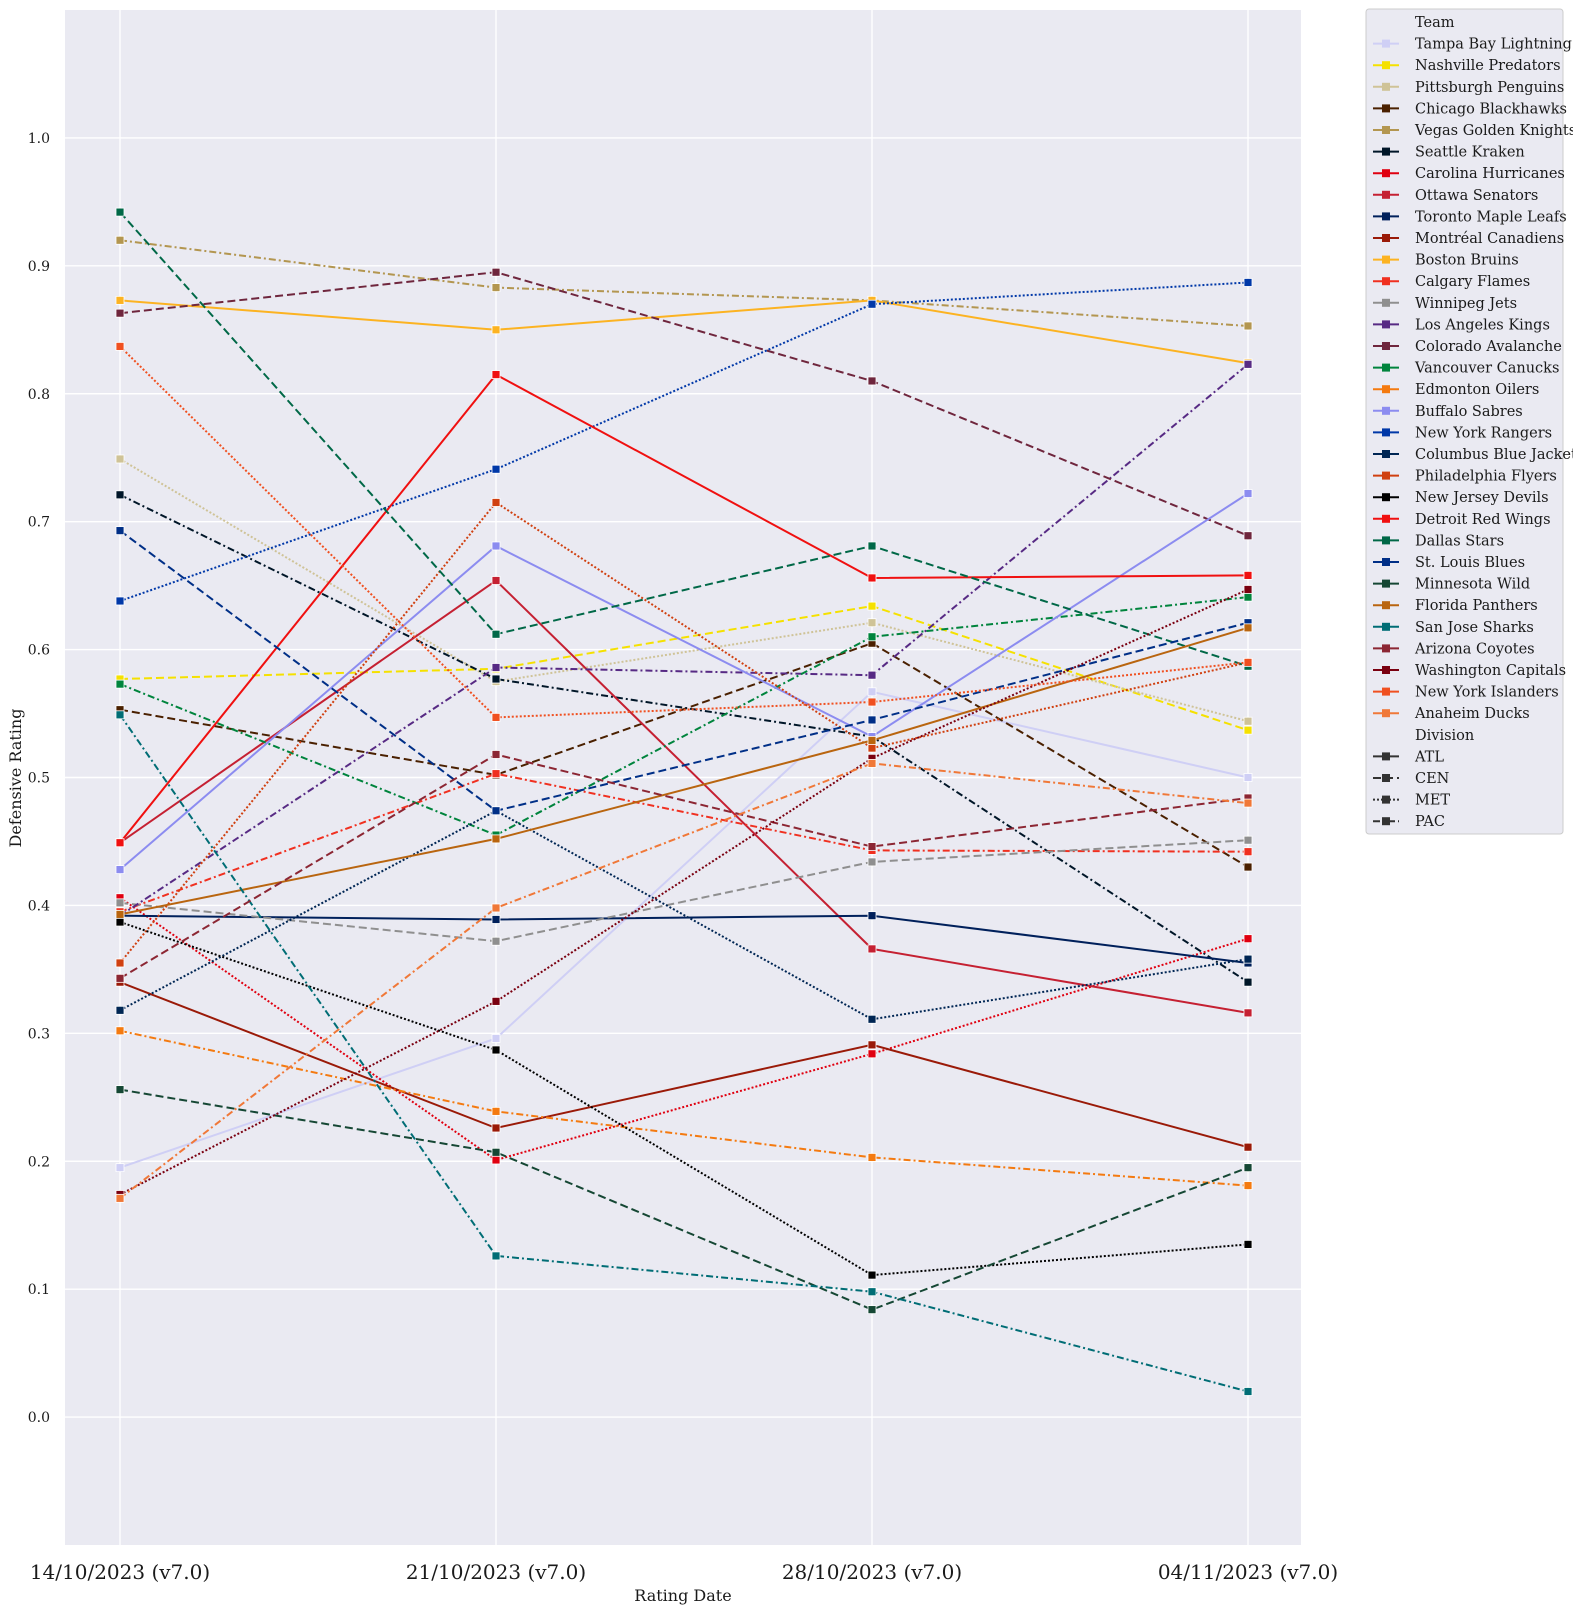 The height and width of the screenshot is (1618, 1573). What do you see at coordinates (15, 778) in the screenshot?
I see `y-axis-label: Defensive Rating` at bounding box center [15, 778].